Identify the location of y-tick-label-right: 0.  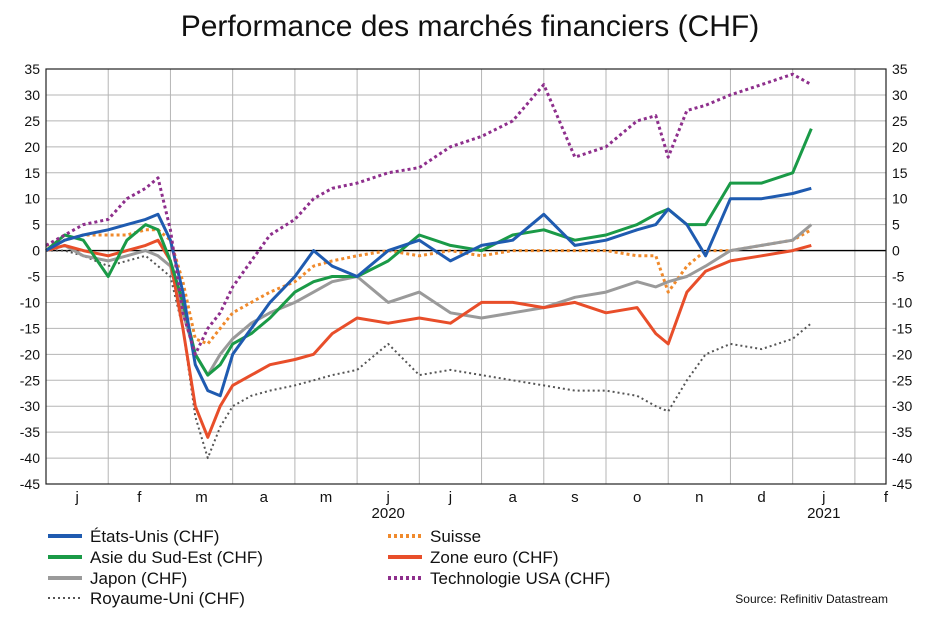
(896, 251).